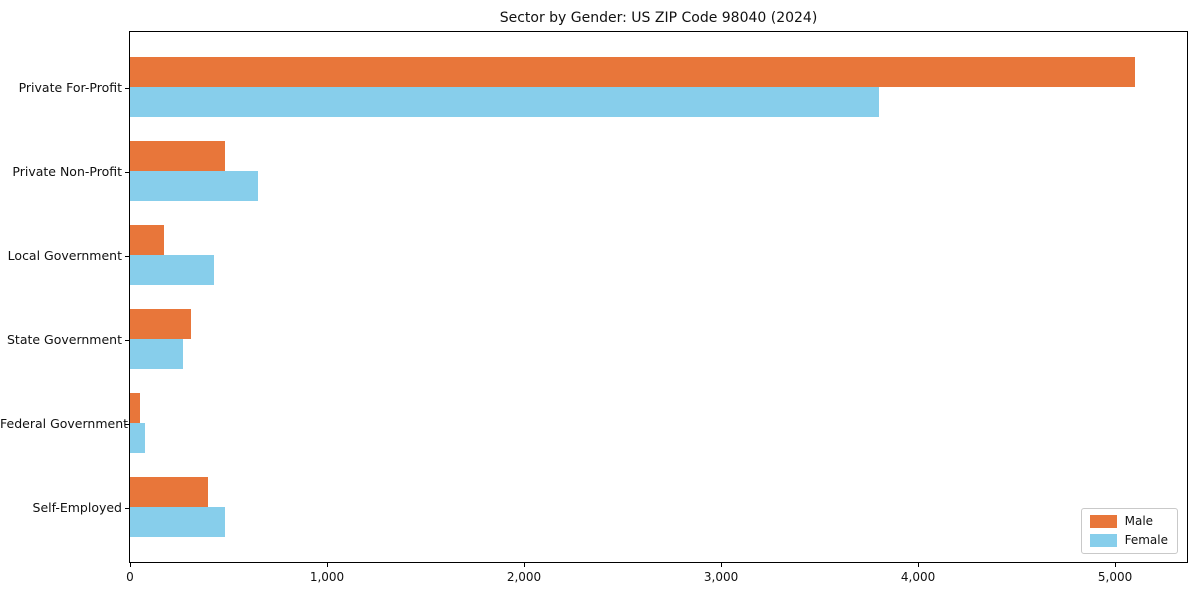 This screenshot has height=600, width=1200. Describe the element at coordinates (524, 577) in the screenshot. I see `x-tick-label-2: 2,000` at that location.